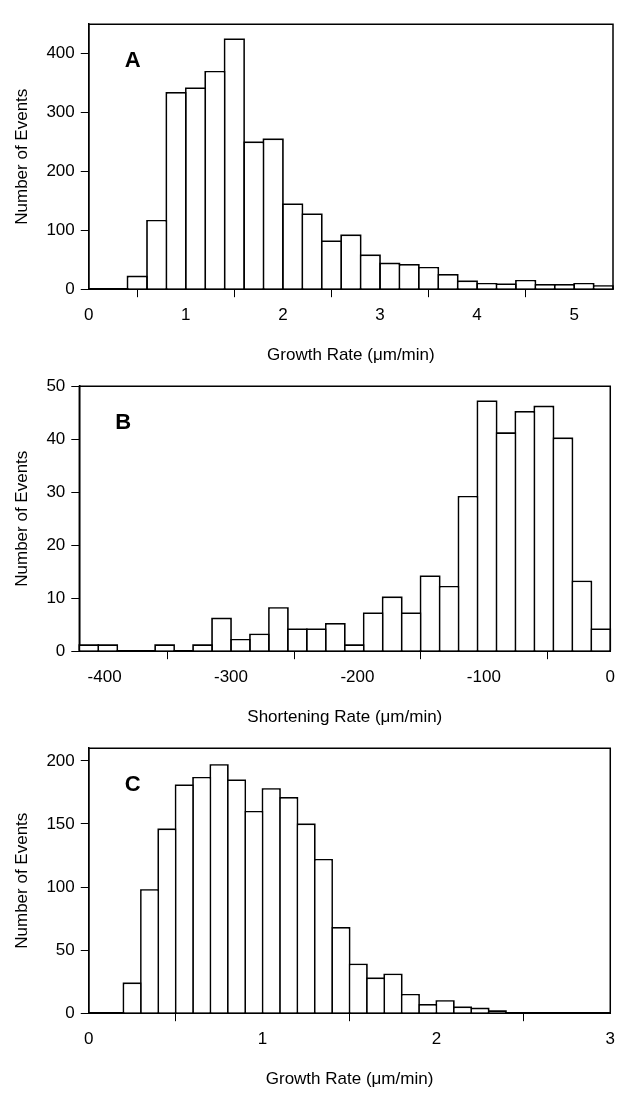  Describe the element at coordinates (132, 60) in the screenshot. I see `annotation: A` at that location.